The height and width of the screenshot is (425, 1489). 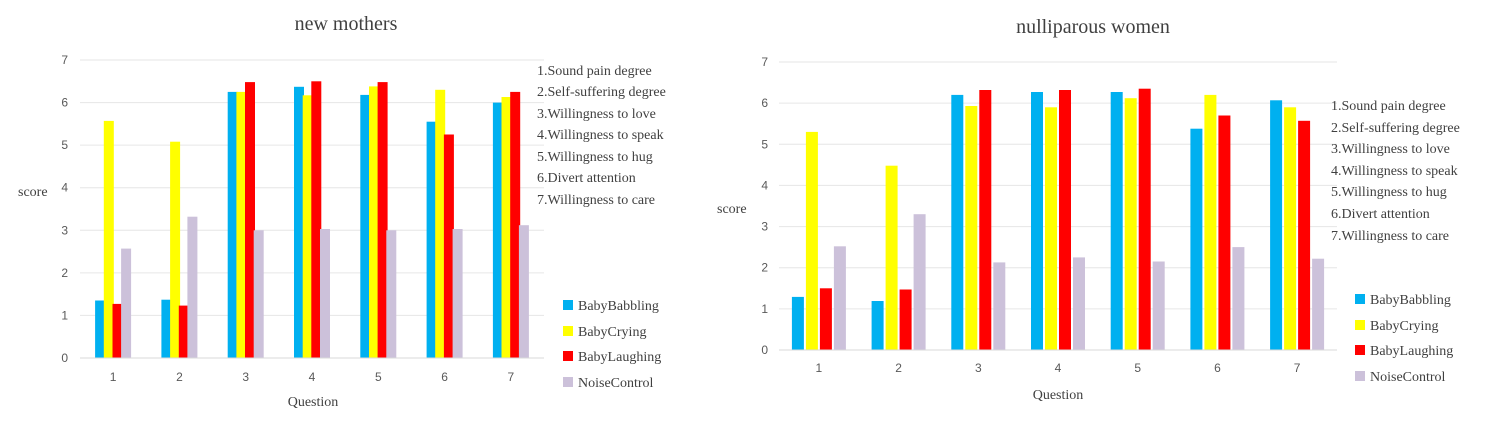 I want to click on y-tick-label: 7, so click(x=64, y=60).